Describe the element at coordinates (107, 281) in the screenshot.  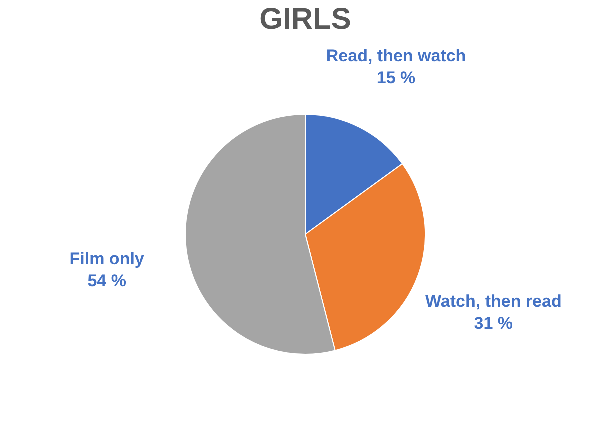
I see `data-label: 54 %` at that location.